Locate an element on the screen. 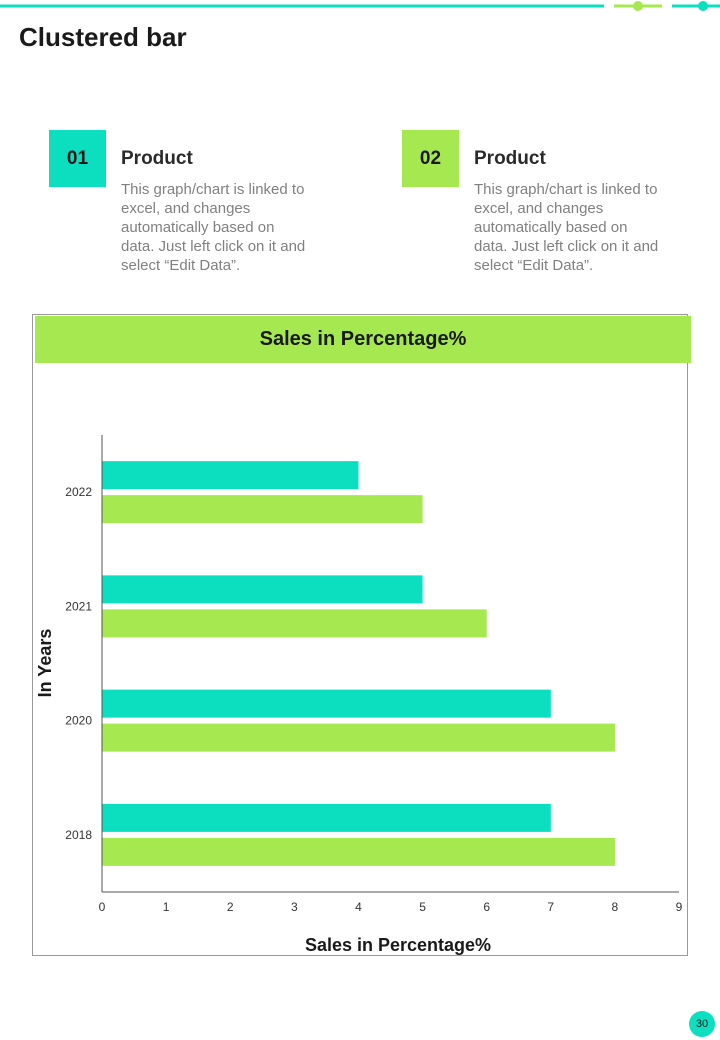 The image size is (720, 1040). x-tick-label: 3 is located at coordinates (294, 907).